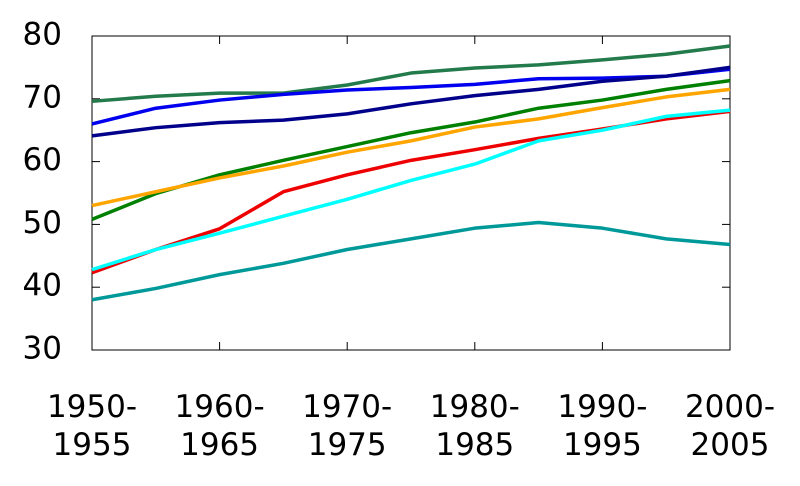 This screenshot has height=486, width=800. What do you see at coordinates (42, 286) in the screenshot?
I see `y-tick-label: 40` at bounding box center [42, 286].